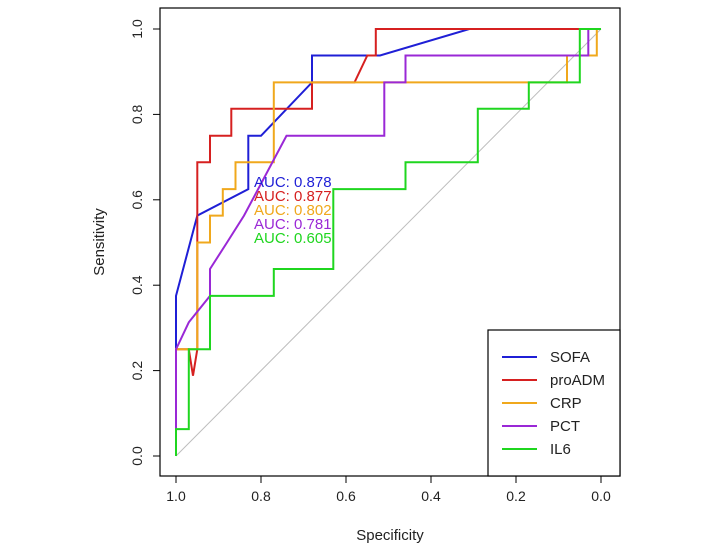  I want to click on legend-label-crp: CRP, so click(566, 403).